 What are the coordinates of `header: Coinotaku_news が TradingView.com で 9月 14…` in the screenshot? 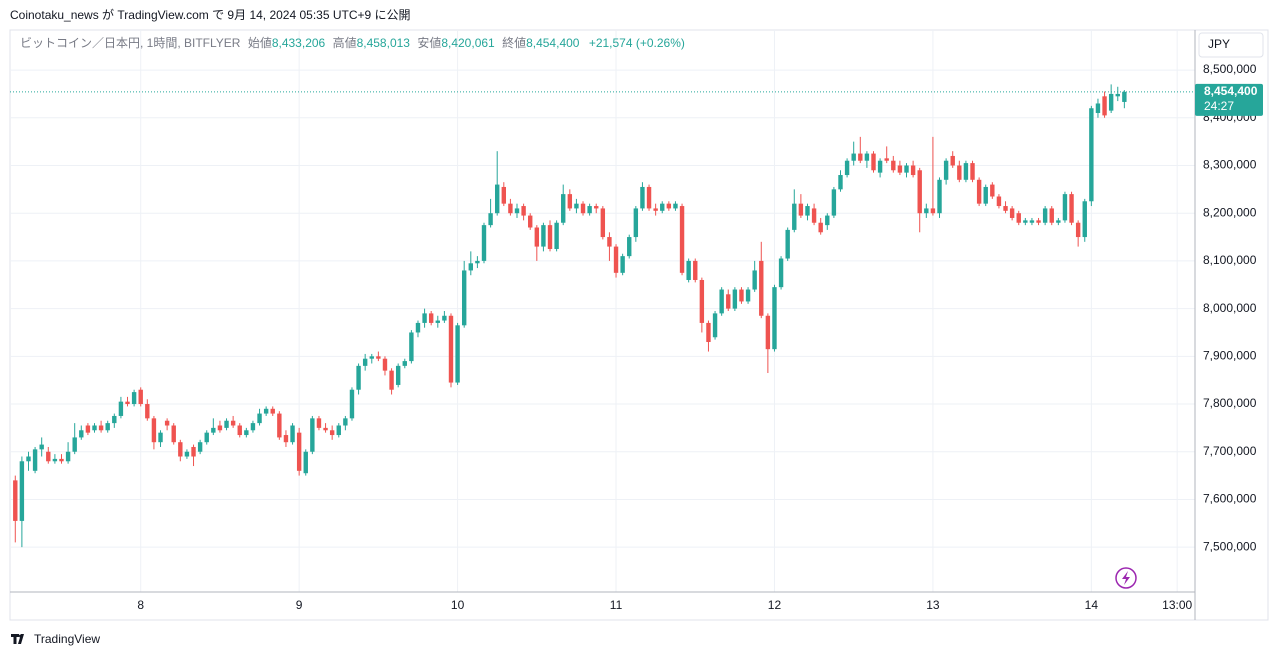 It's located at (210, 14).